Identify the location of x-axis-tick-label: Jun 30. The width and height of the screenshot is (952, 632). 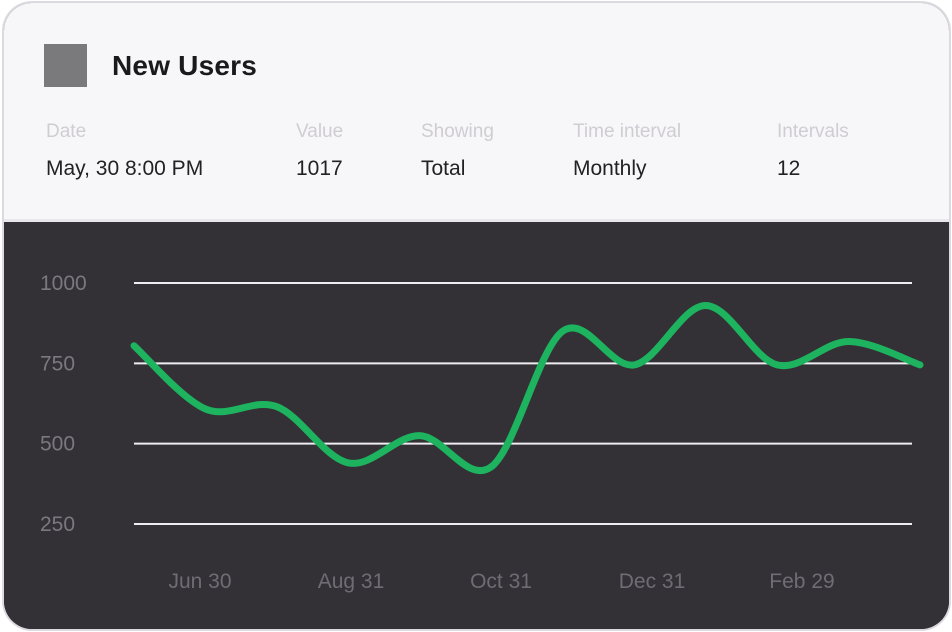
(199, 581).